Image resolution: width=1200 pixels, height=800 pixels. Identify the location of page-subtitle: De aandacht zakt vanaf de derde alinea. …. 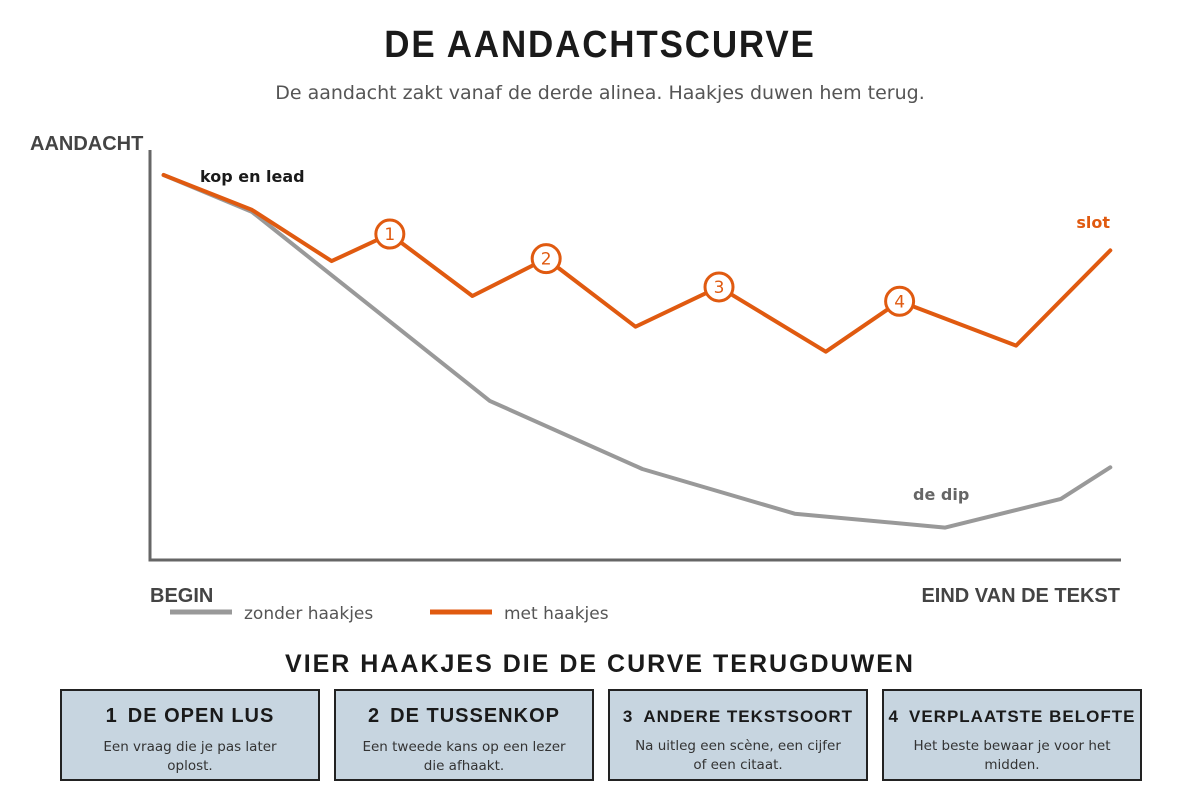
(600, 93).